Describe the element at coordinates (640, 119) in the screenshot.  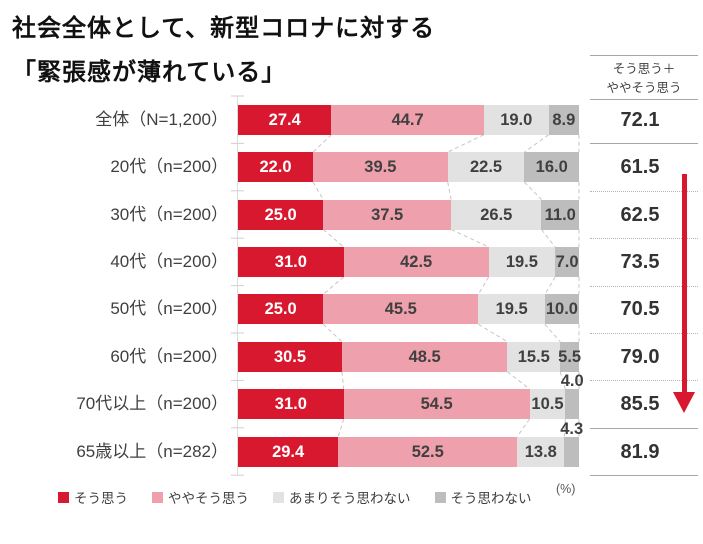
I see `total-value: 72.1` at that location.